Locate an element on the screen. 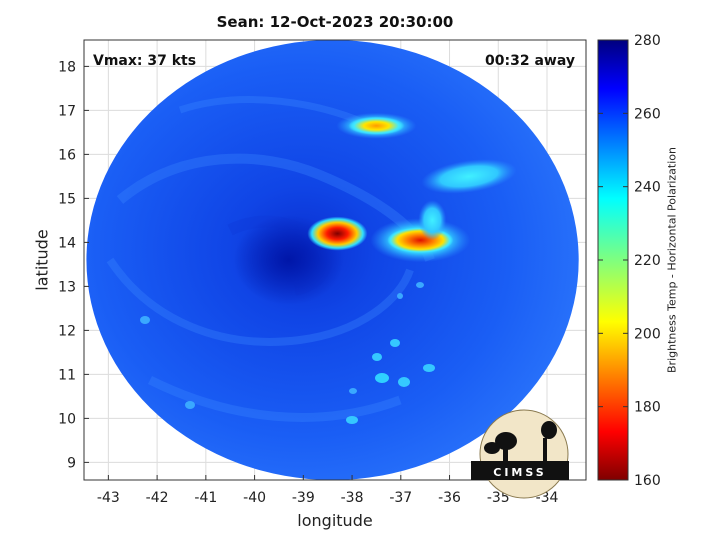 This screenshot has height=540, width=720. x-tick-label: -42 is located at coordinates (157, 498).